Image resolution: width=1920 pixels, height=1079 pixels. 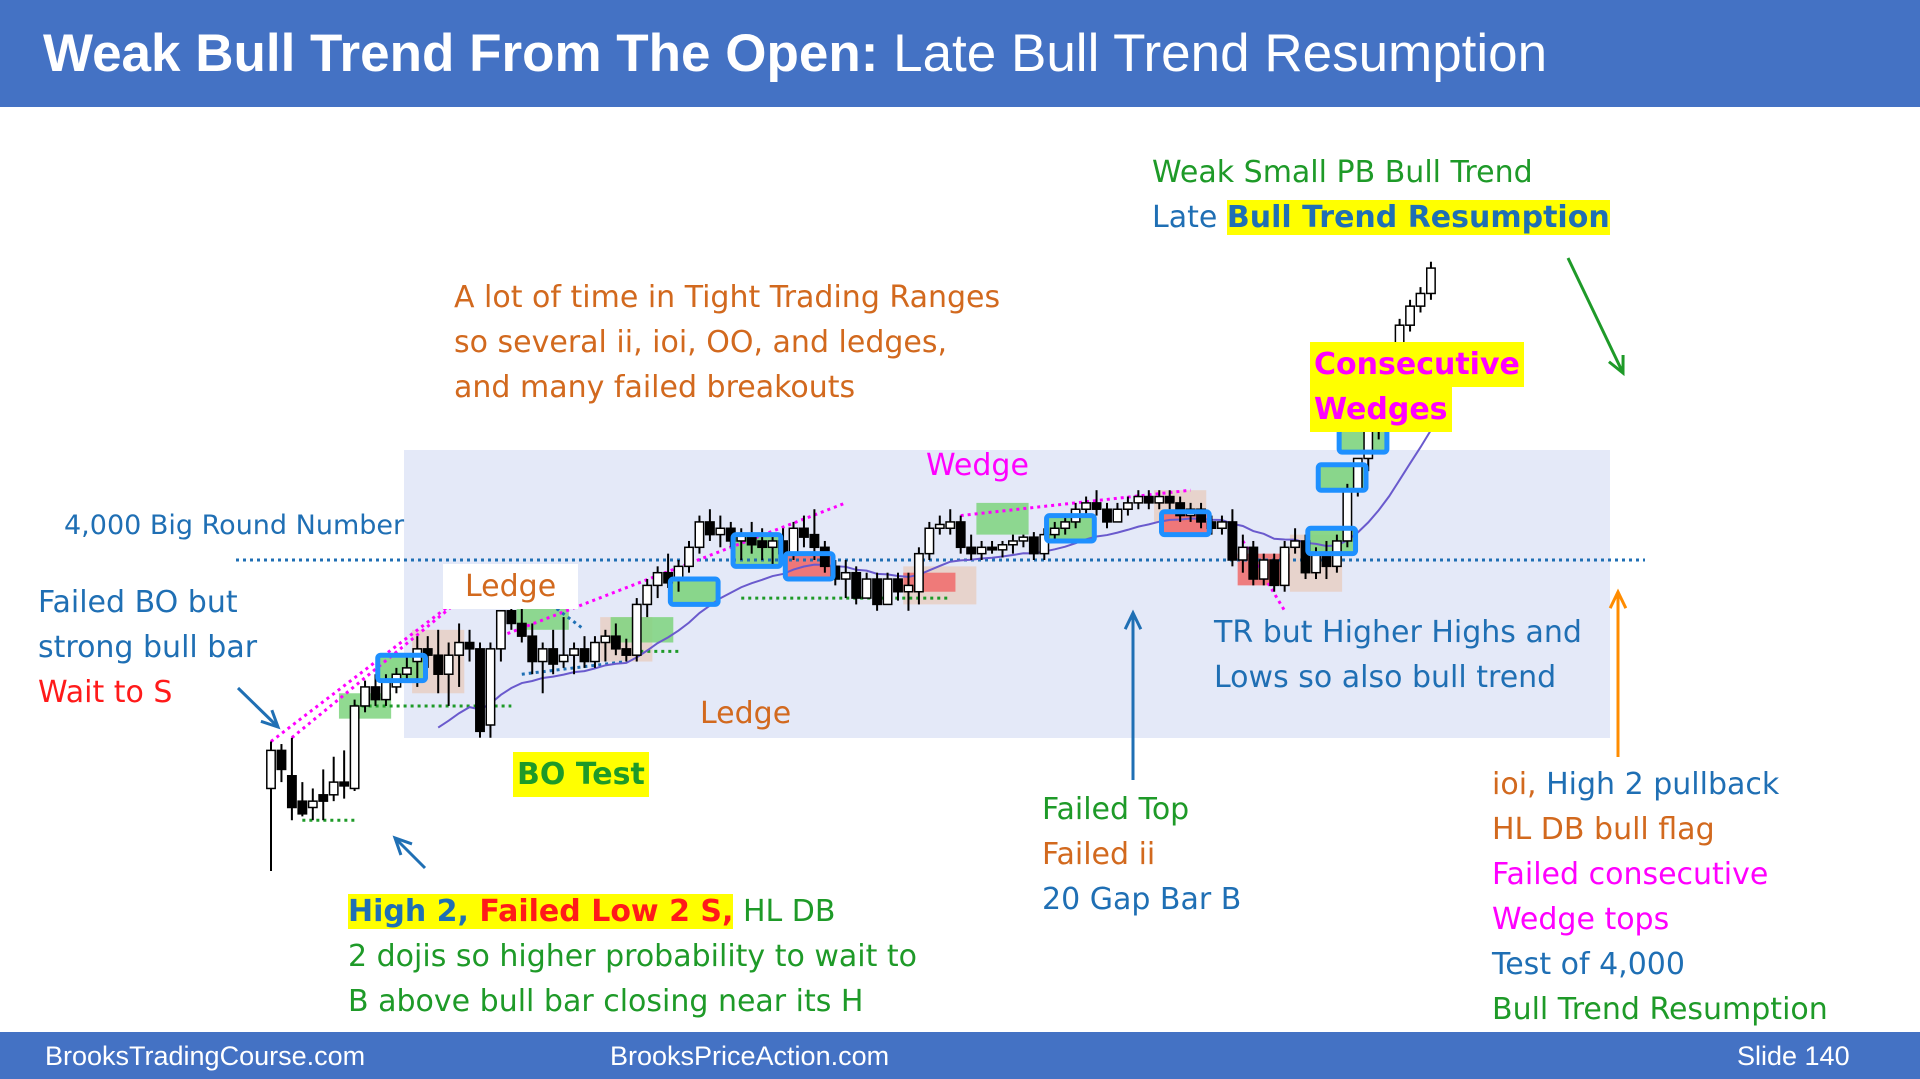 What do you see at coordinates (1342, 172) in the screenshot?
I see `weak-small-pb-label: Weak Small PB Bull Trend` at bounding box center [1342, 172].